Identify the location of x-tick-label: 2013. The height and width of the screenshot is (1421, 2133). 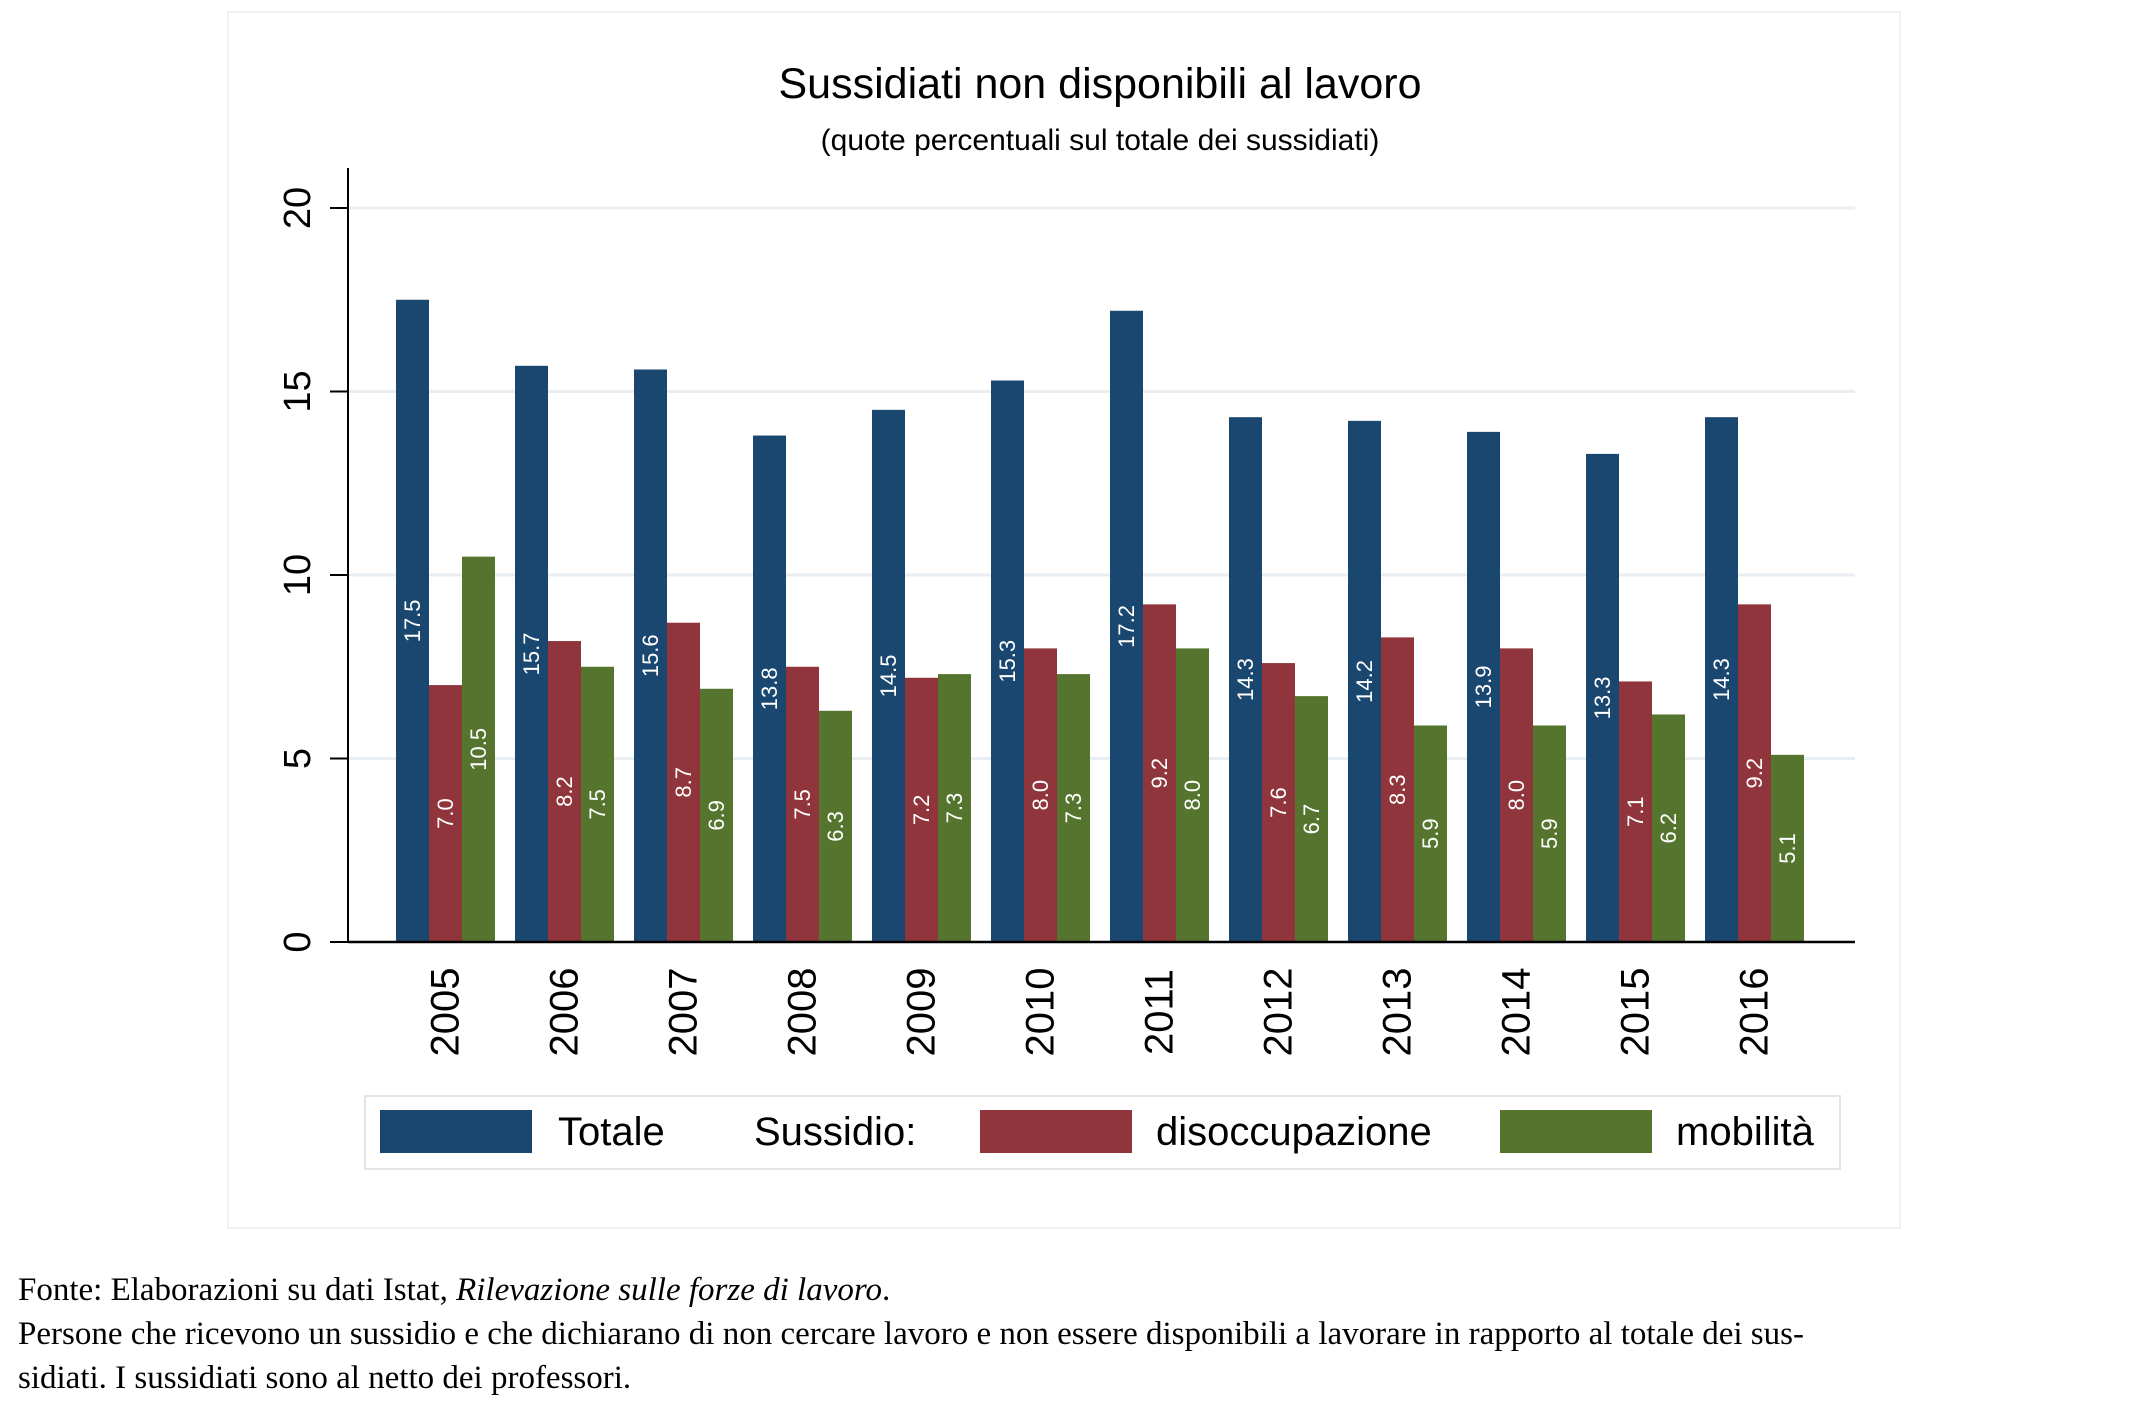
(1398, 1012).